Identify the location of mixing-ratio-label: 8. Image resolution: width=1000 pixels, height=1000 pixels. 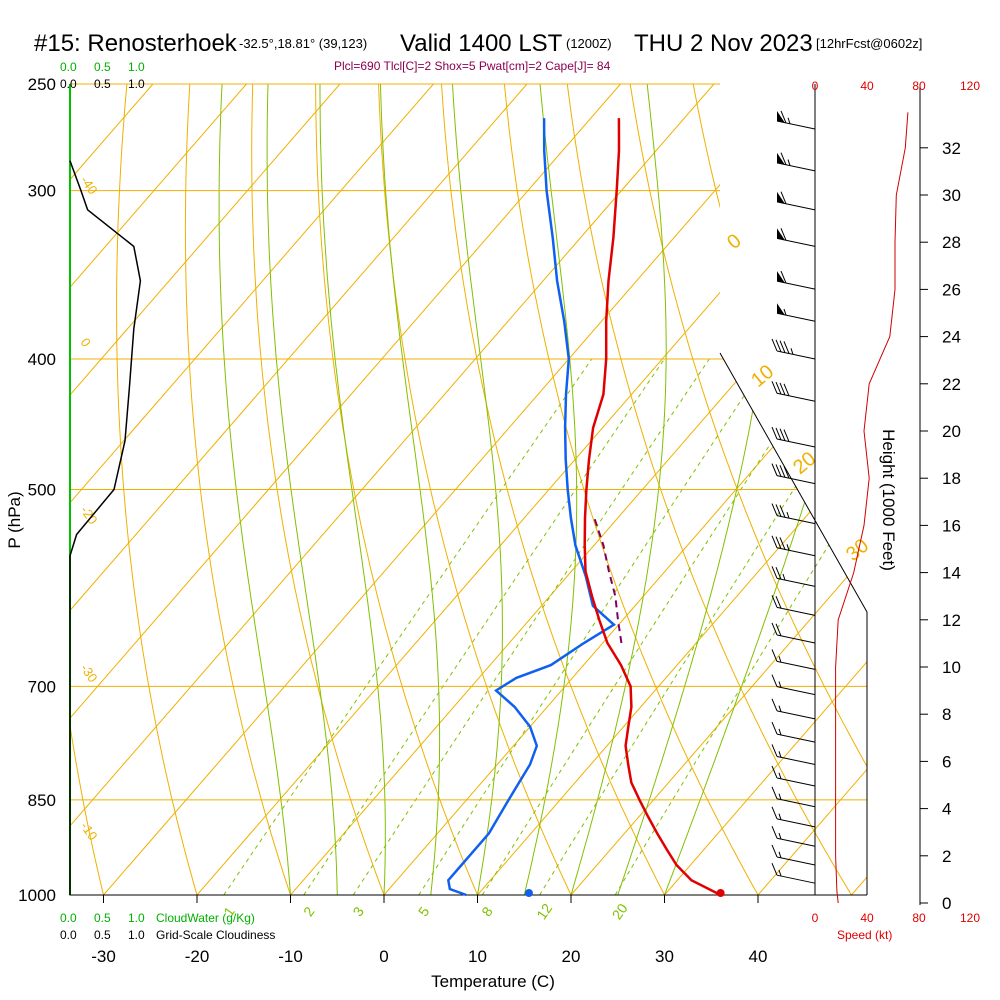
(487, 911).